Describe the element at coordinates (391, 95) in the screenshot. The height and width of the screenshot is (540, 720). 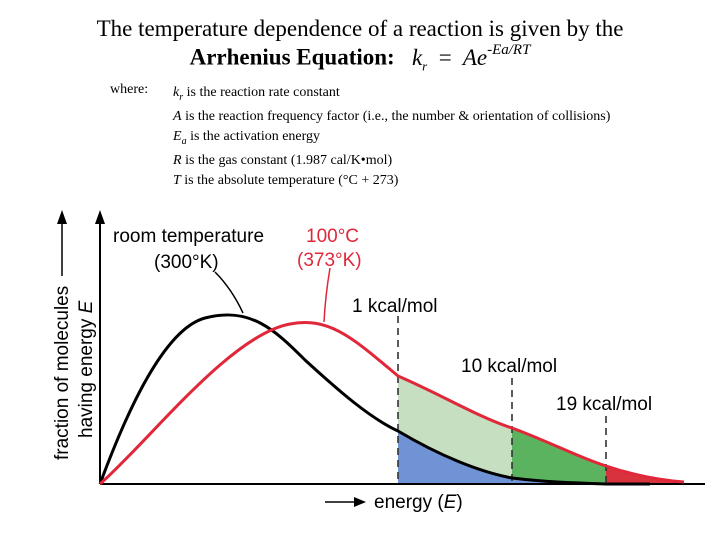
I see `definition-kr: kr is the reaction rate constant` at that location.